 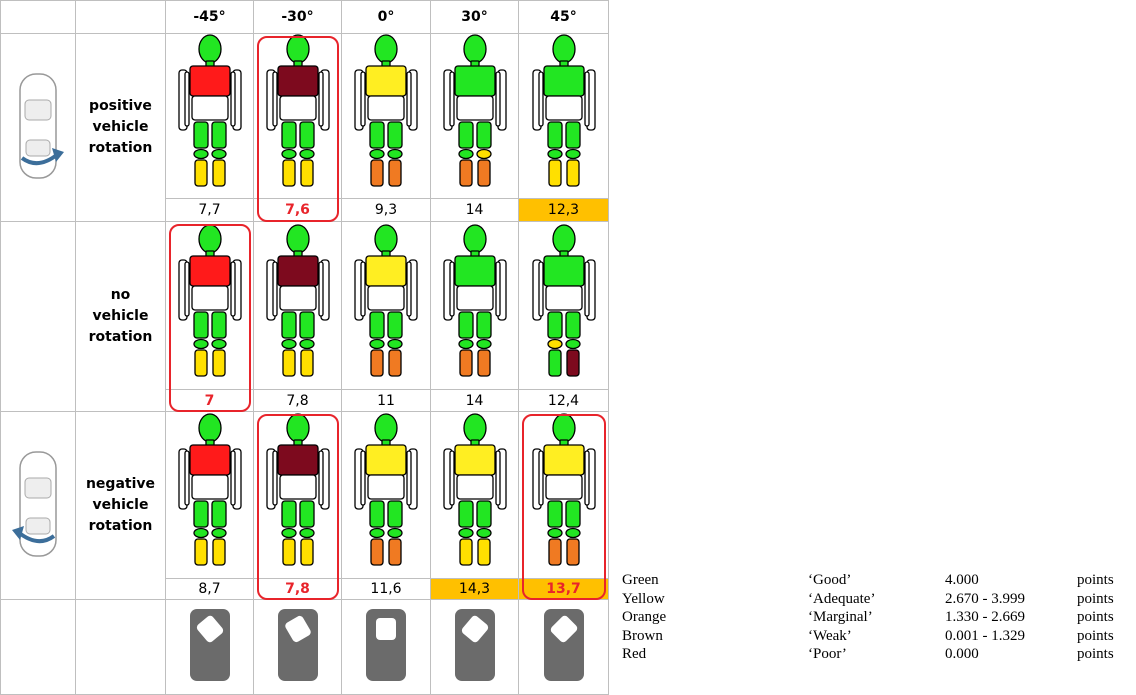 I want to click on legend-row: Yellow ‘Adequate’ 2.670 - 3.999 points, so click(x=879, y=600).